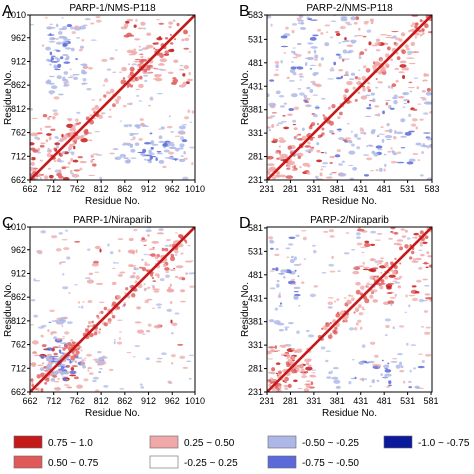 The width and height of the screenshot is (474, 474). I want to click on x-tick-label: 431, so click(360, 401).